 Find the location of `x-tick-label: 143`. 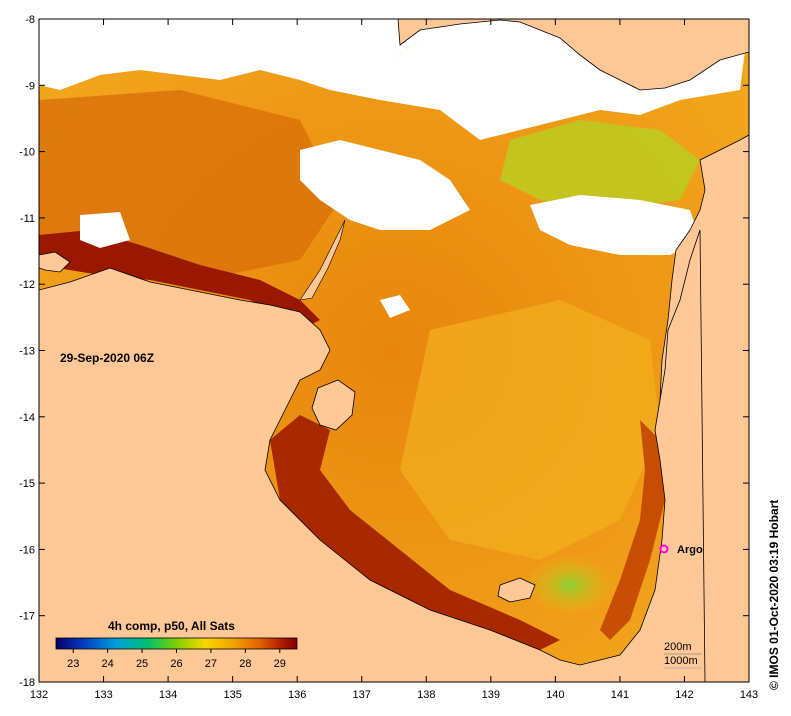

x-tick-label: 143 is located at coordinates (749, 695).